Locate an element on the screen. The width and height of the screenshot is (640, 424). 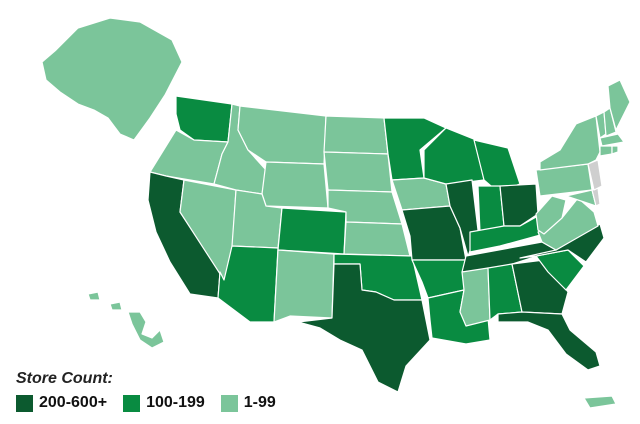
state-north-dakota is located at coordinates (356, 135).